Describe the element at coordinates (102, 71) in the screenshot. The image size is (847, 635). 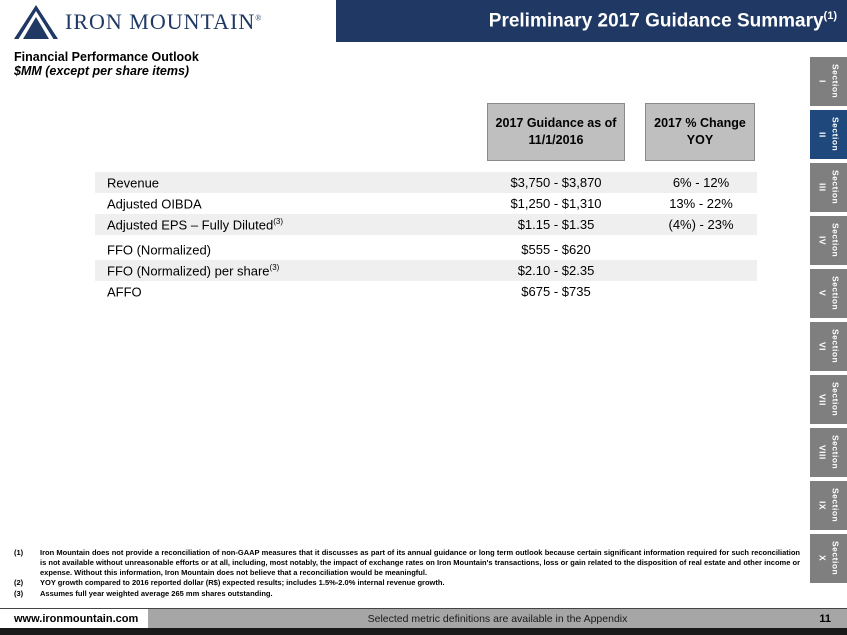
I see `subtitle-line2: $MM (except per share items)` at that location.